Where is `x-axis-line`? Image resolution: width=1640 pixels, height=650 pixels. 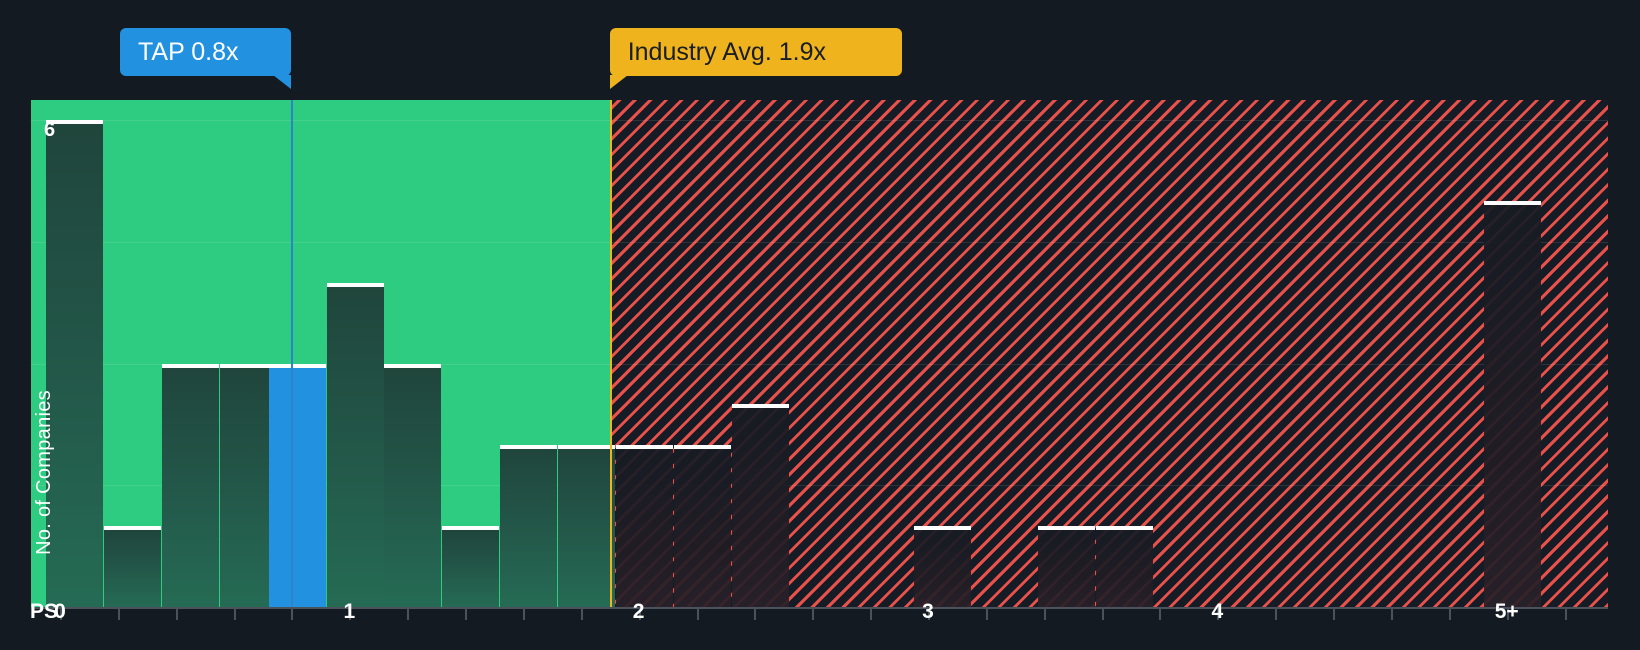
x-axis-line is located at coordinates (819, 608).